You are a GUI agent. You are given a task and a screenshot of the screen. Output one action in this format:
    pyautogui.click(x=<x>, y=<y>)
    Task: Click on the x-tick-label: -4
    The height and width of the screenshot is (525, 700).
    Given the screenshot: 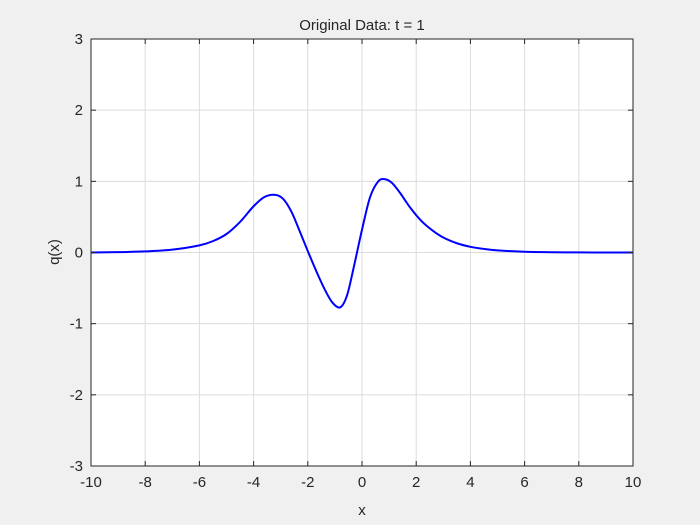 What is the action you would take?
    pyautogui.click(x=253, y=482)
    